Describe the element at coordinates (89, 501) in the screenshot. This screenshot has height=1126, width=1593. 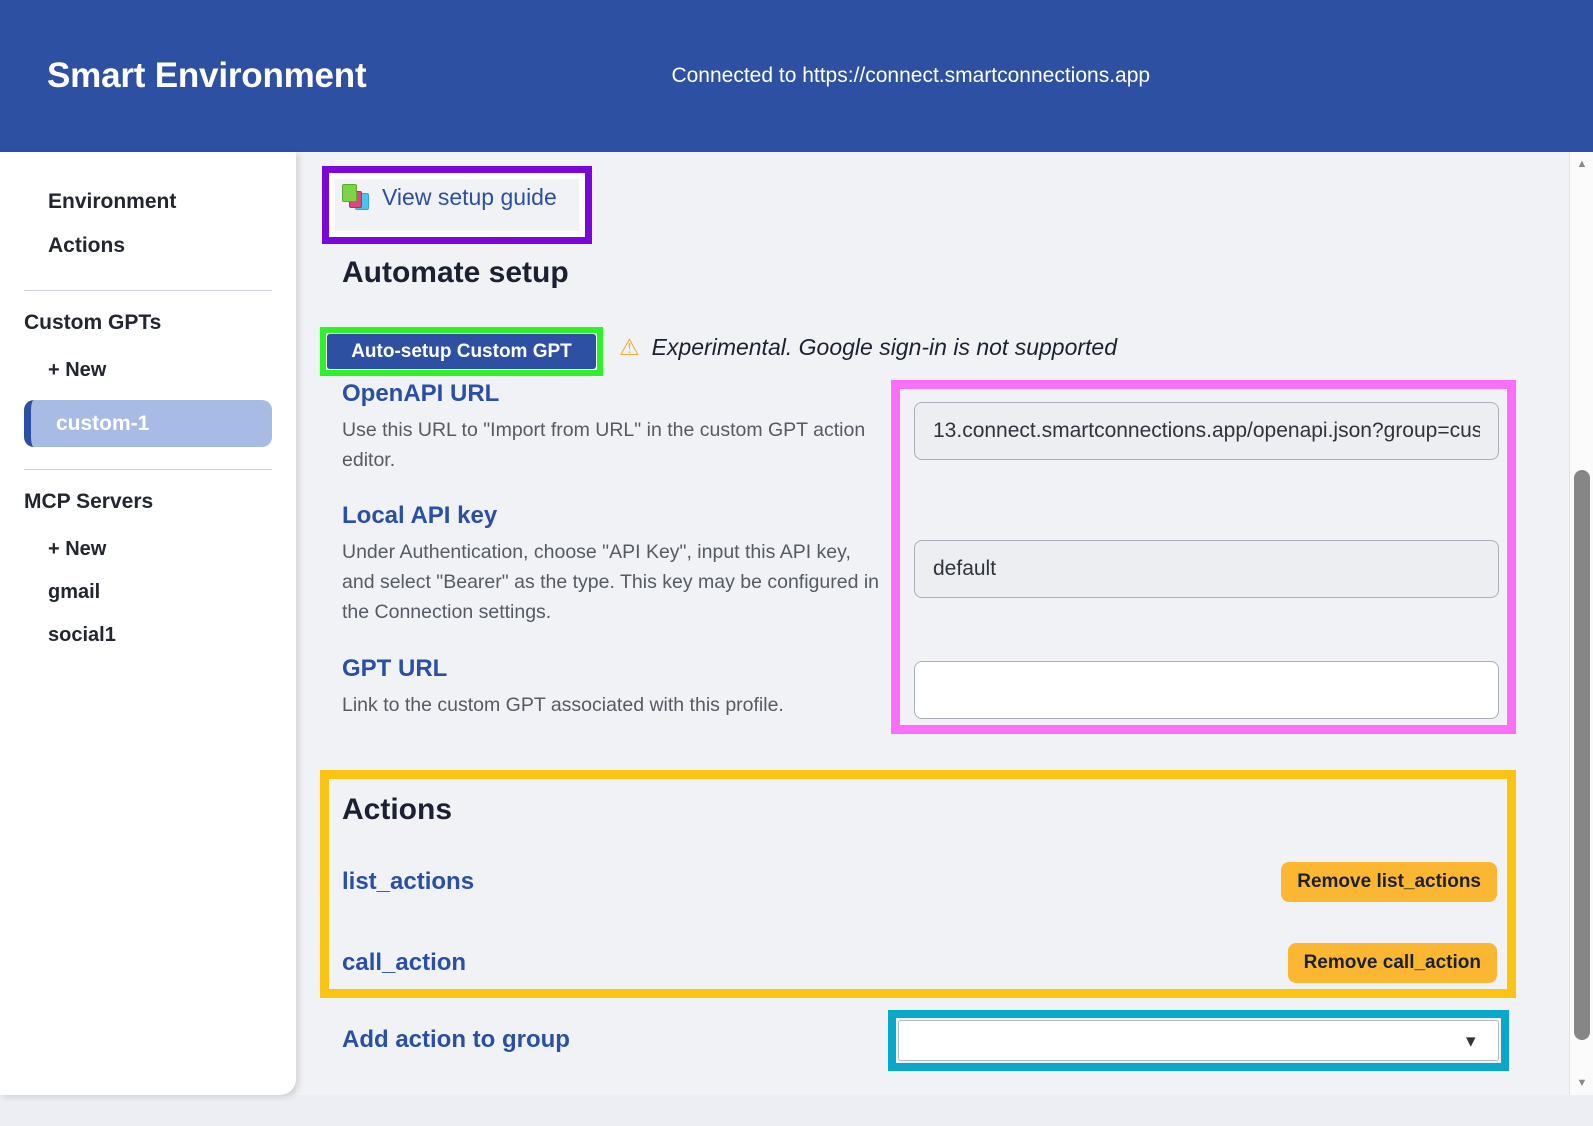
I see `sidebar-section-mcp-servers: MCP Servers` at that location.